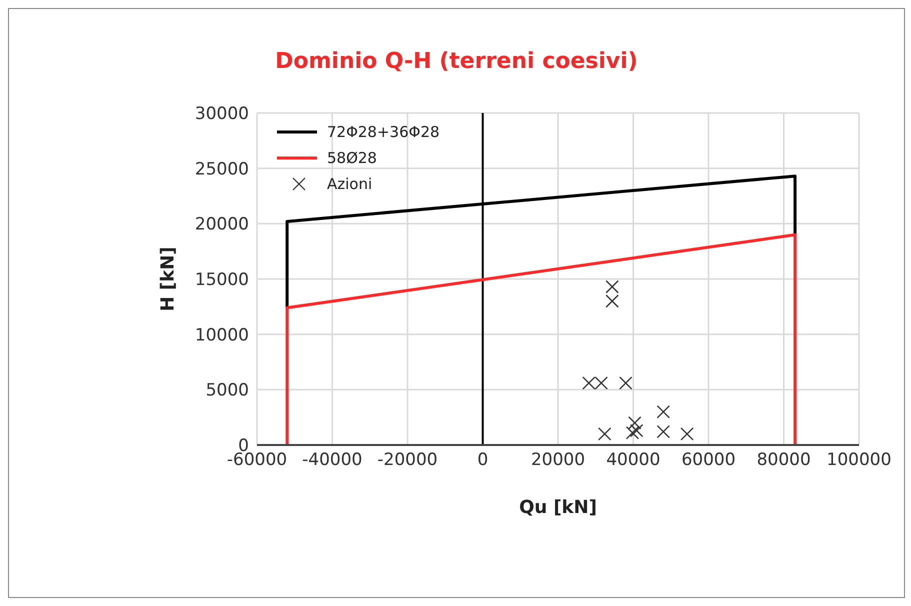 The image size is (911, 606). I want to click on x-tick-label: 60000, so click(708, 460).